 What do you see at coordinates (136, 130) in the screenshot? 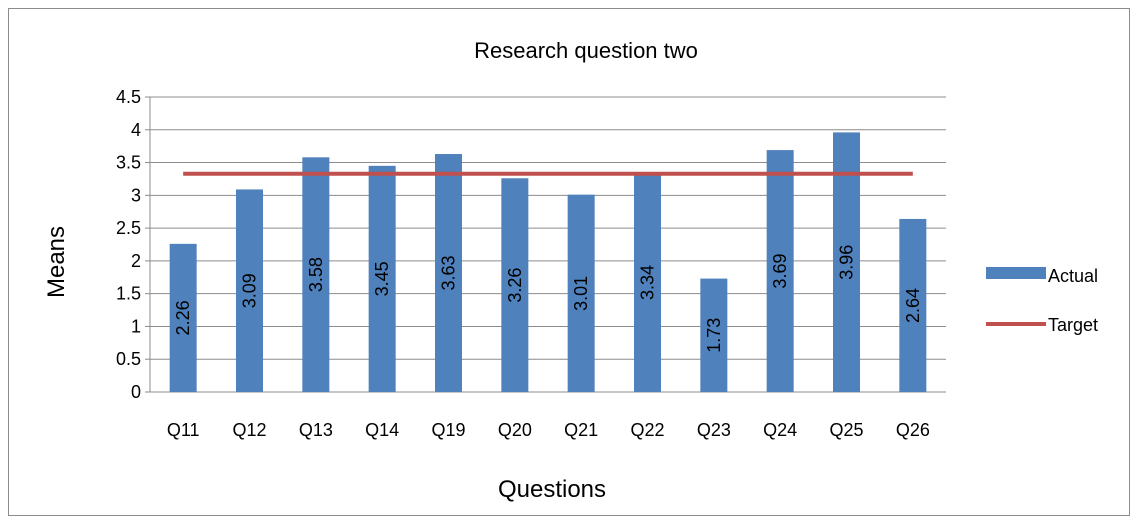
I see `y-tick-label: 4` at bounding box center [136, 130].